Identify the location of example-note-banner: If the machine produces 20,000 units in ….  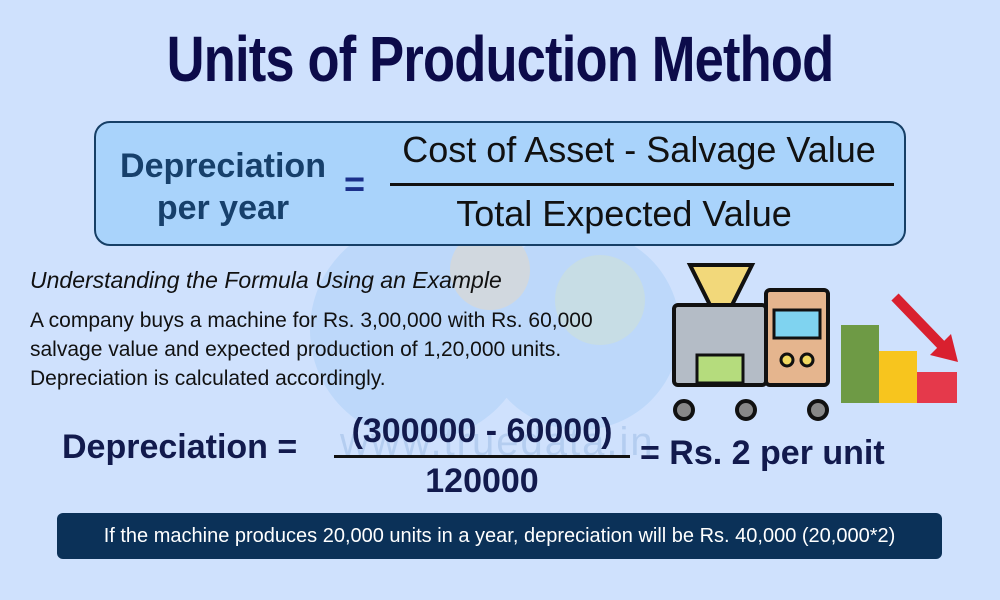
(499, 536).